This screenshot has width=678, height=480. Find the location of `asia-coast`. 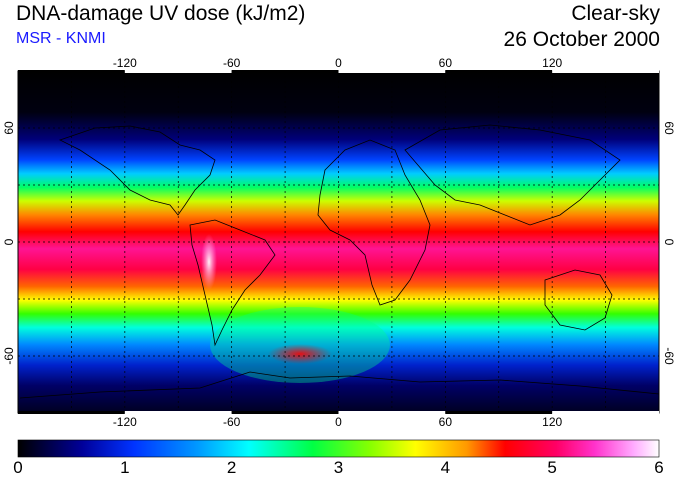

asia-coast is located at coordinates (512, 175).